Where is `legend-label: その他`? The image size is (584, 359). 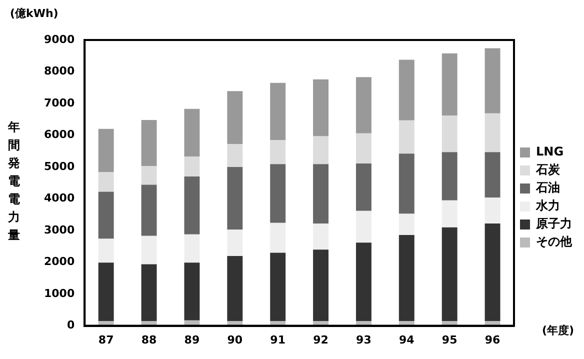 legend-label: その他 is located at coordinates (554, 241).